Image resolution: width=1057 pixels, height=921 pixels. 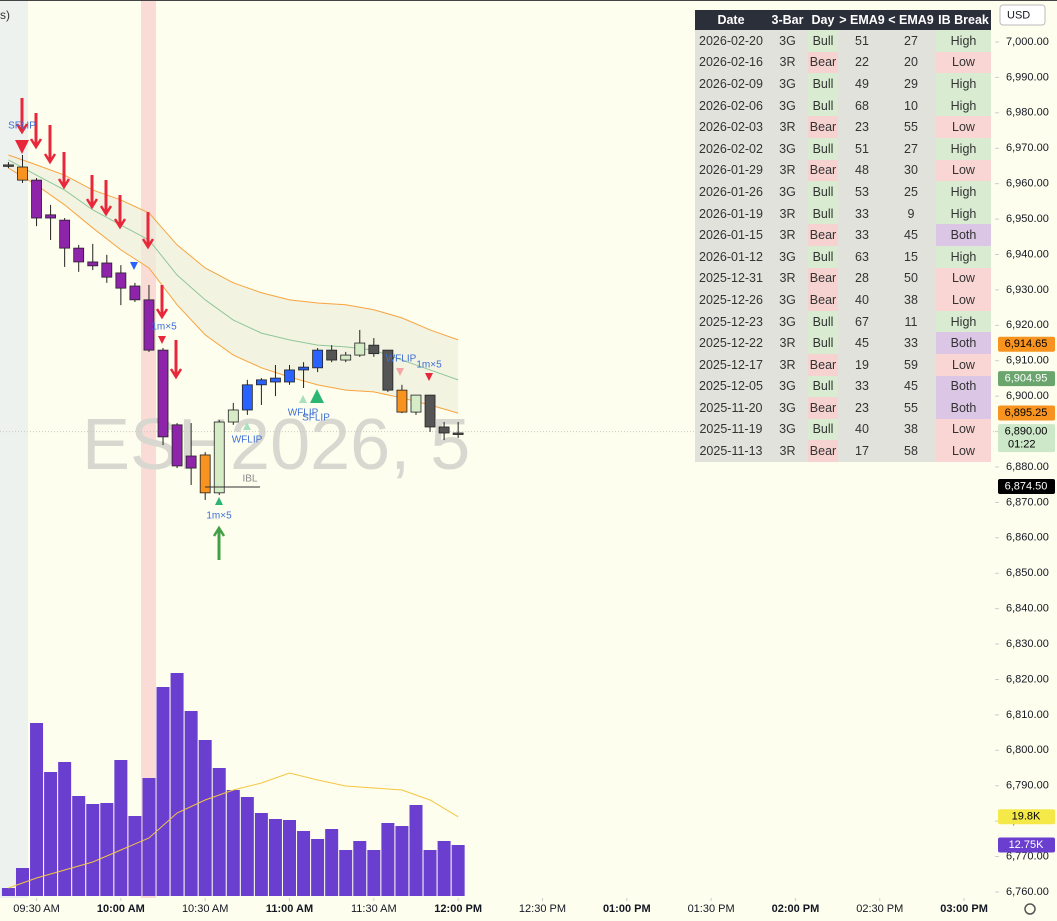 I want to click on currency-box, so click(x=1022, y=15).